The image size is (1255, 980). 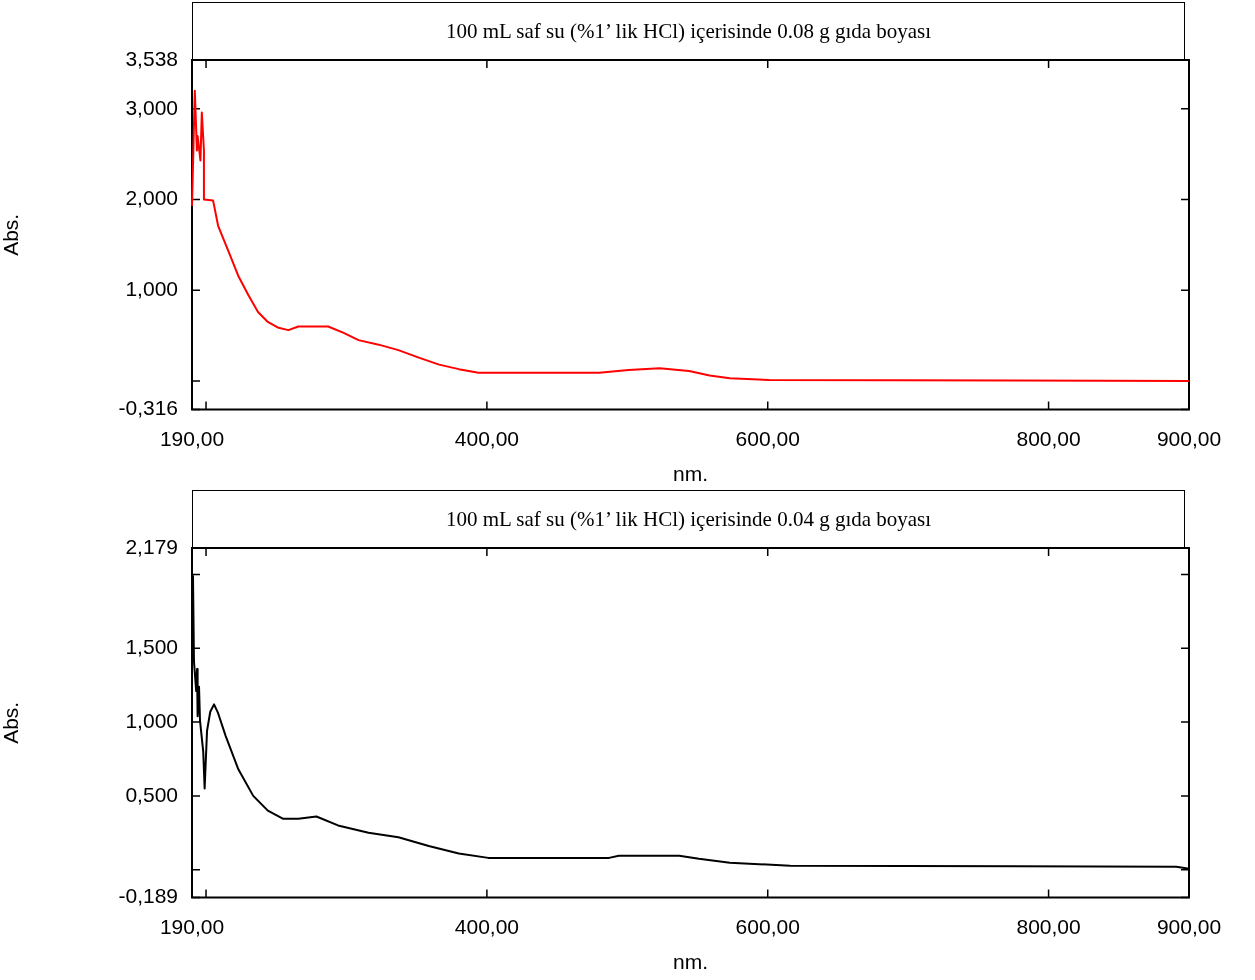 What do you see at coordinates (151, 198) in the screenshot?
I see `y-tick-label: 2,000` at bounding box center [151, 198].